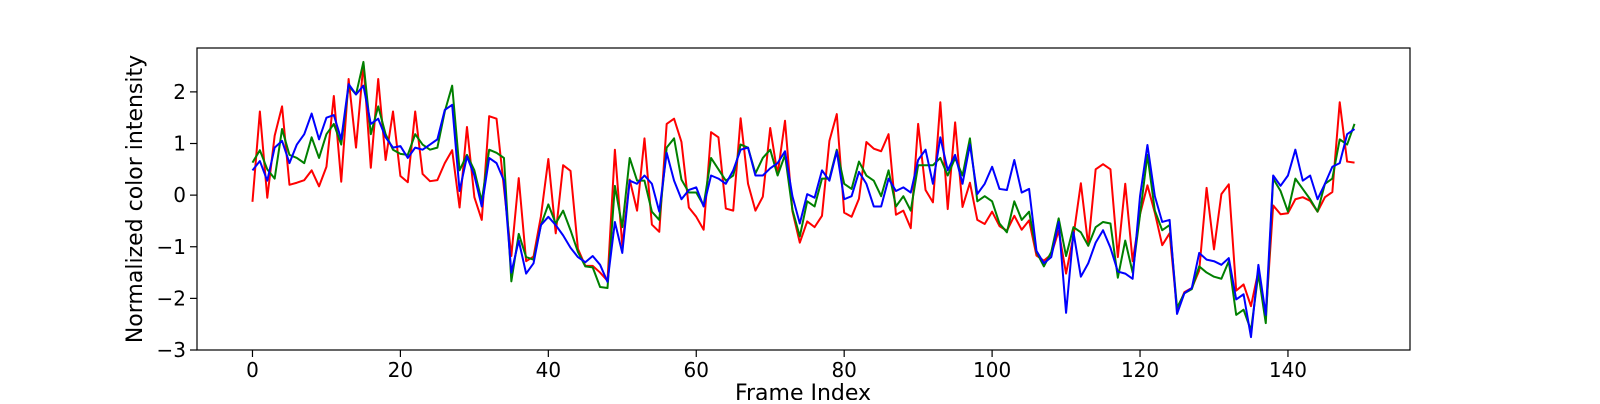 The height and width of the screenshot is (404, 1600). What do you see at coordinates (803, 390) in the screenshot?
I see `x-axis-label: Frame Index` at bounding box center [803, 390].